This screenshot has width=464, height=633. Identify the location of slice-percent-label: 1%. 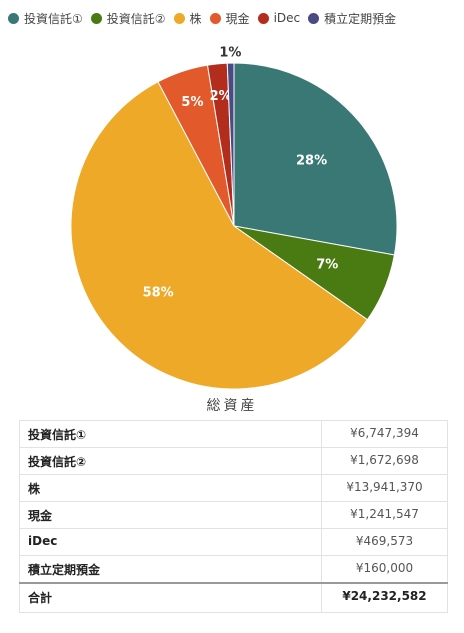
(230, 53).